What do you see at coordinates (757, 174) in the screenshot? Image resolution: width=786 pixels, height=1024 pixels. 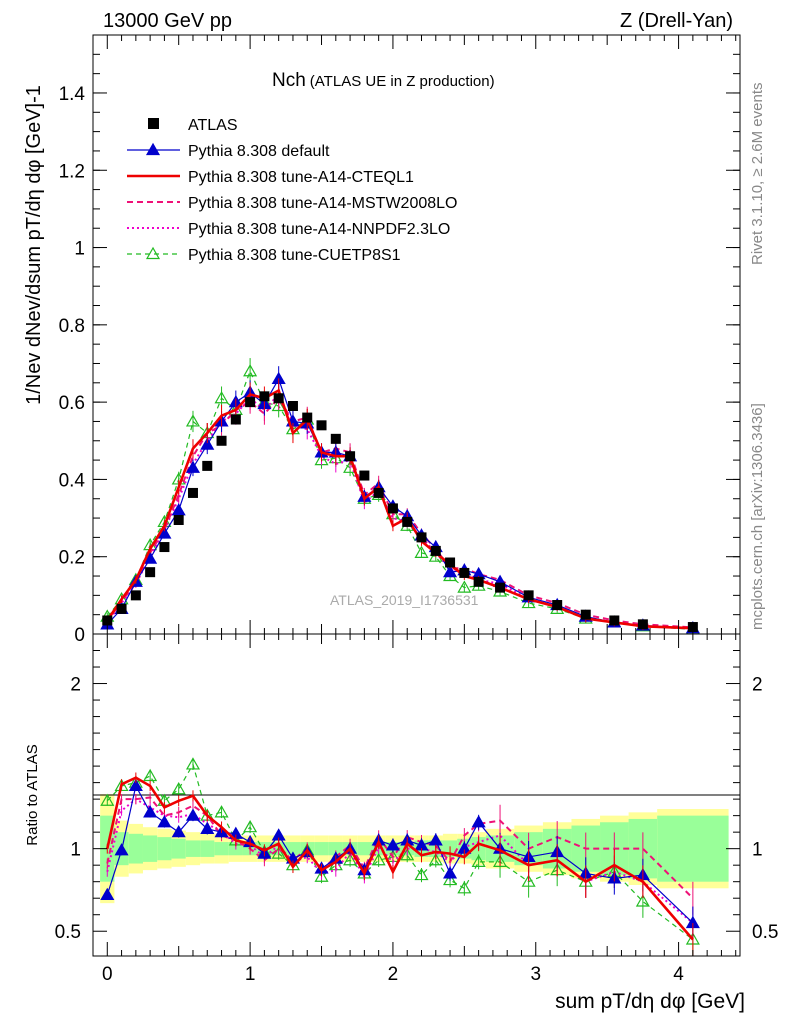 I see `rivet-label: Rivet 3.1.10, ≥ 2.6M events` at bounding box center [757, 174].